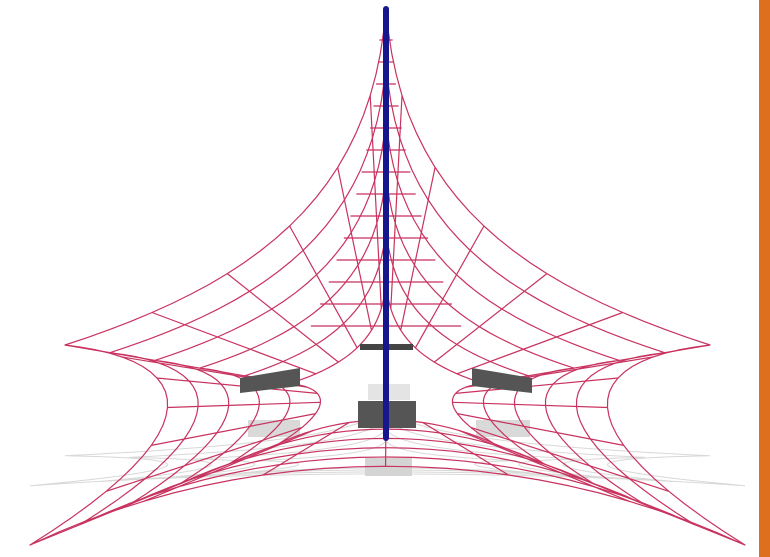 This screenshot has height=557, width=770. I want to click on divider, so click(758, 278).